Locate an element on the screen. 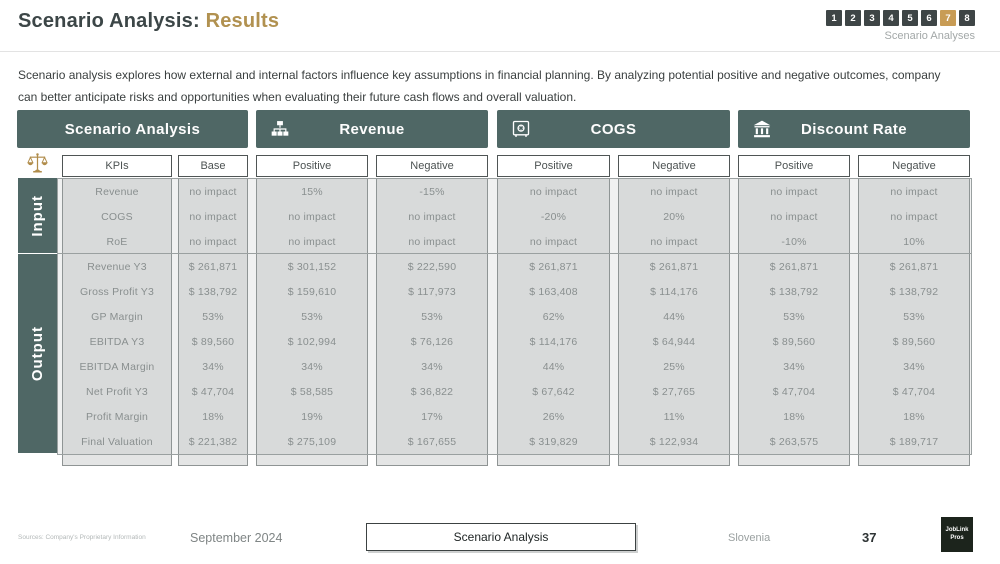 The width and height of the screenshot is (1000, 564). pager-page-3: 3 is located at coordinates (872, 18).